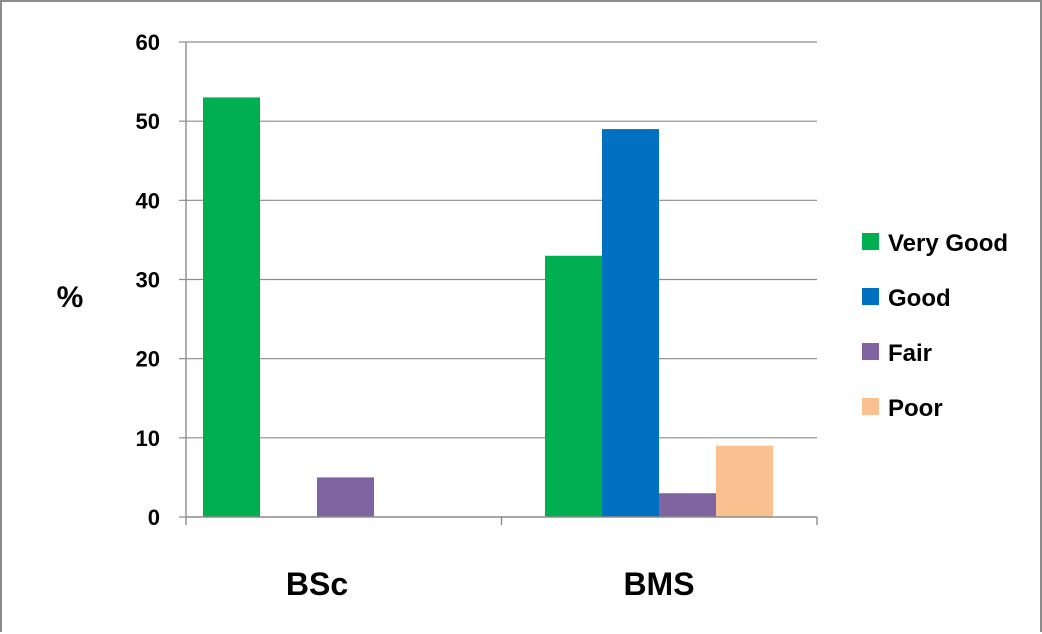  What do you see at coordinates (744, 481) in the screenshot?
I see `bar-bms-poor` at bounding box center [744, 481].